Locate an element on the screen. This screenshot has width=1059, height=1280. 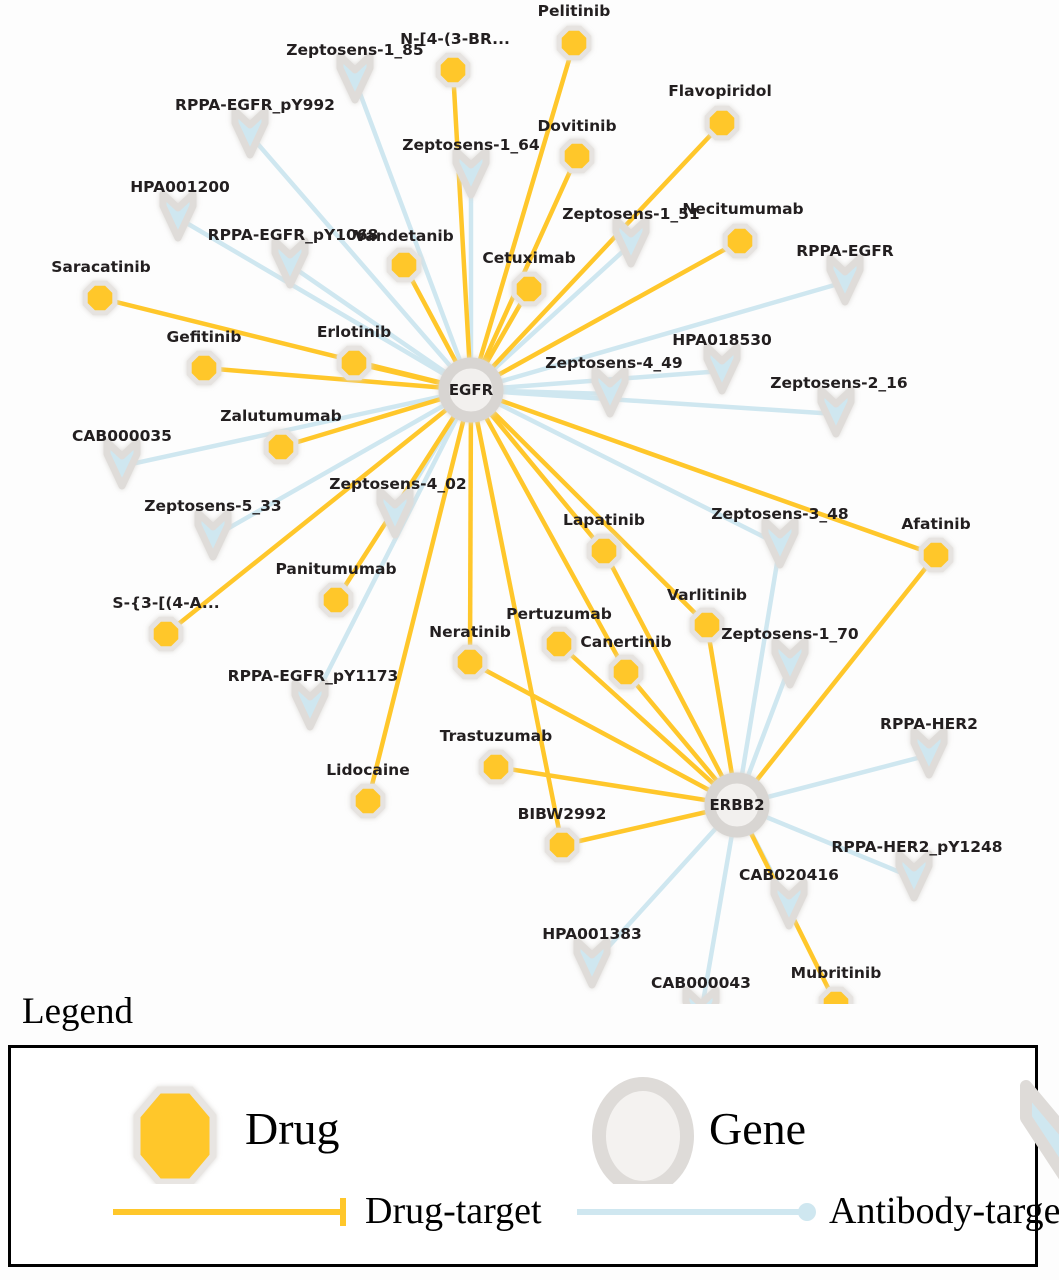
node-label: Pertuzumab is located at coordinates (559, 614).